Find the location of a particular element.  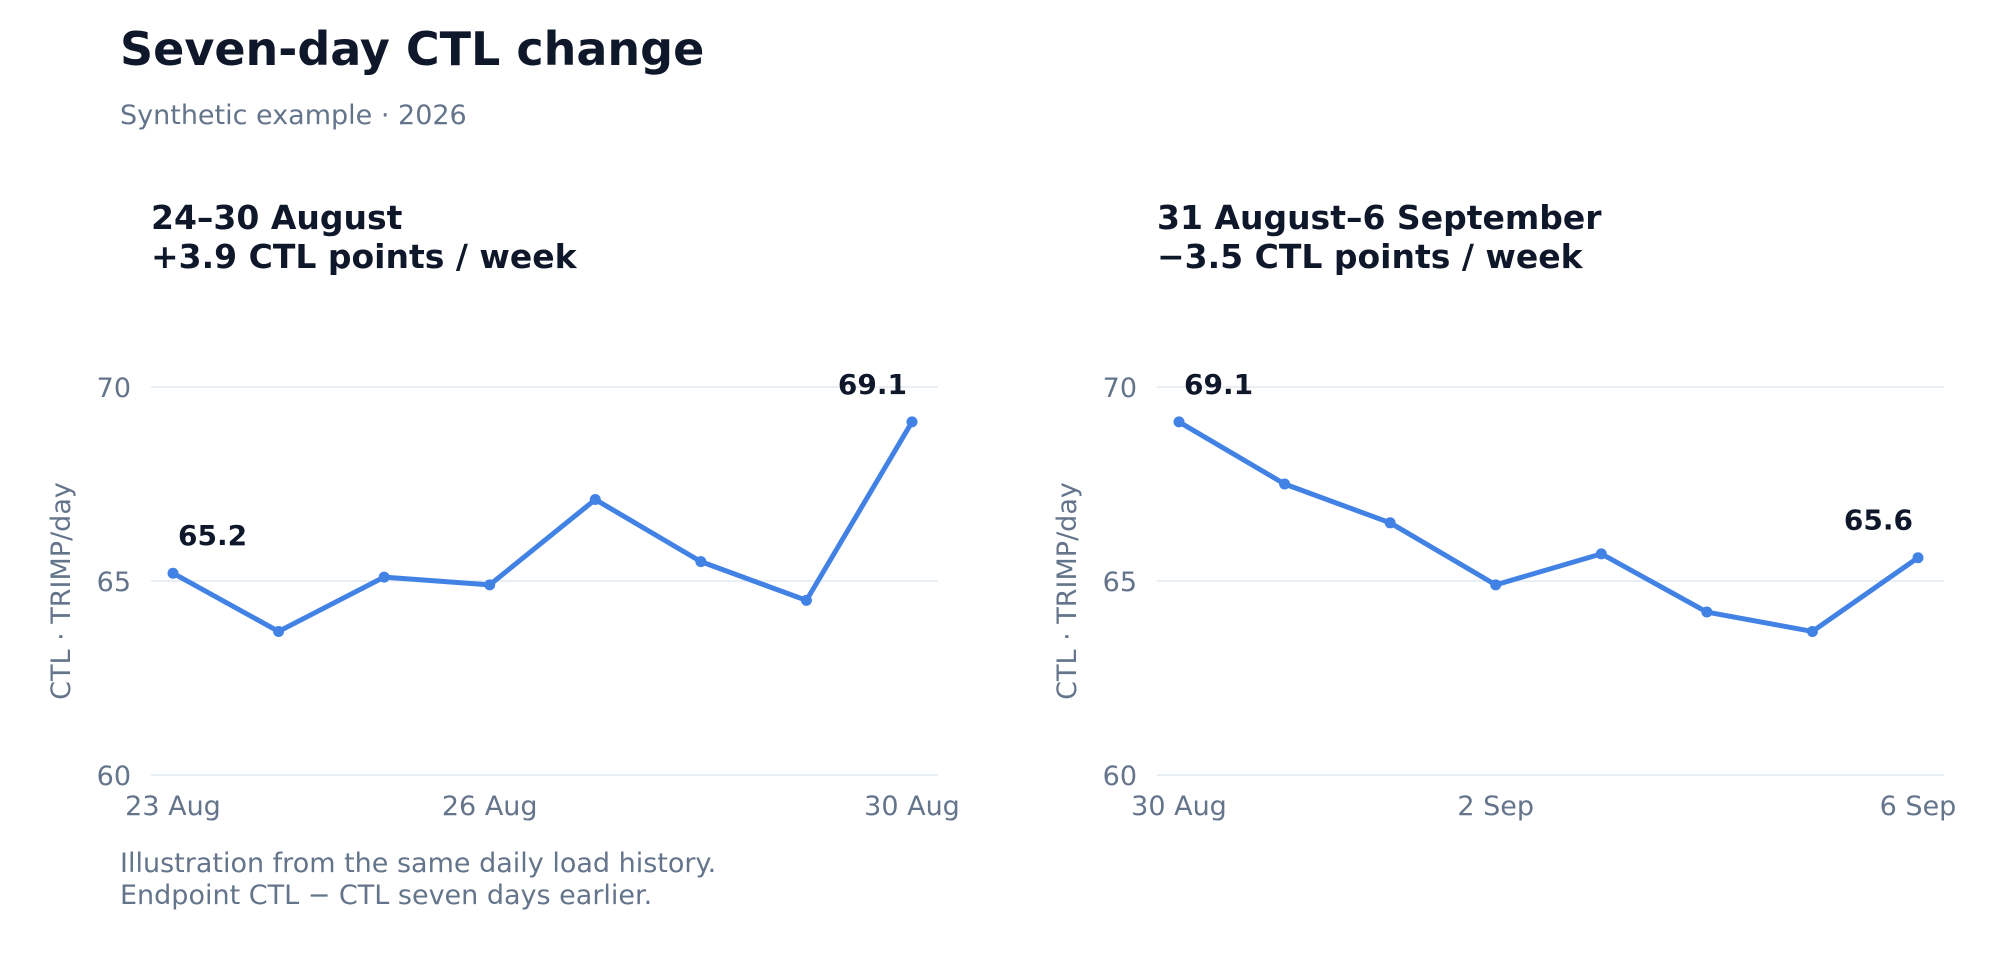

chart-2-x-tick-2: 6 Sep is located at coordinates (1918, 806).